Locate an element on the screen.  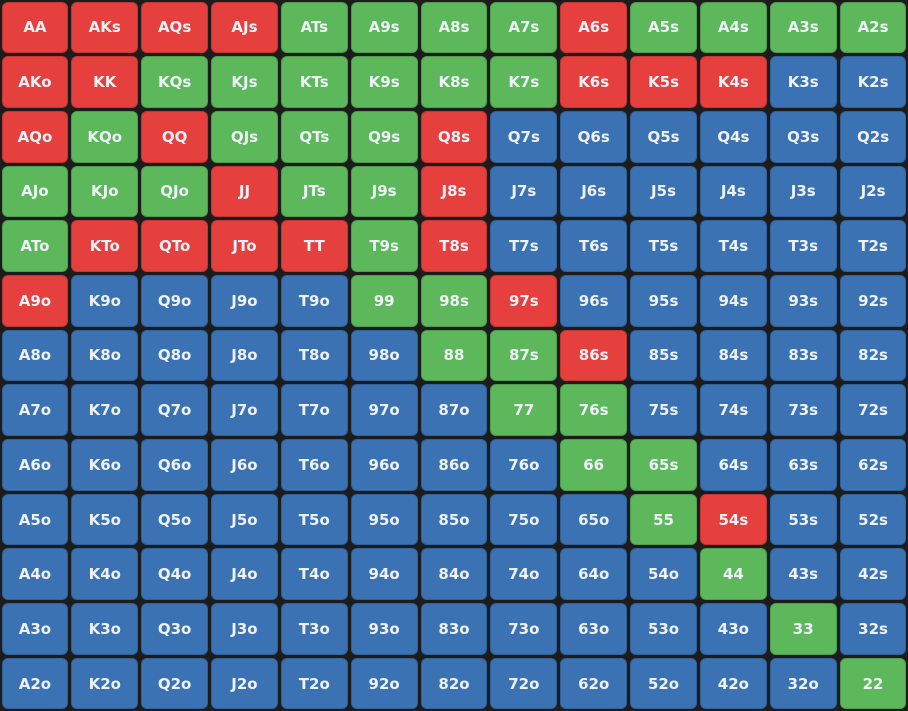
hand-cell: KJo is located at coordinates (105, 191).